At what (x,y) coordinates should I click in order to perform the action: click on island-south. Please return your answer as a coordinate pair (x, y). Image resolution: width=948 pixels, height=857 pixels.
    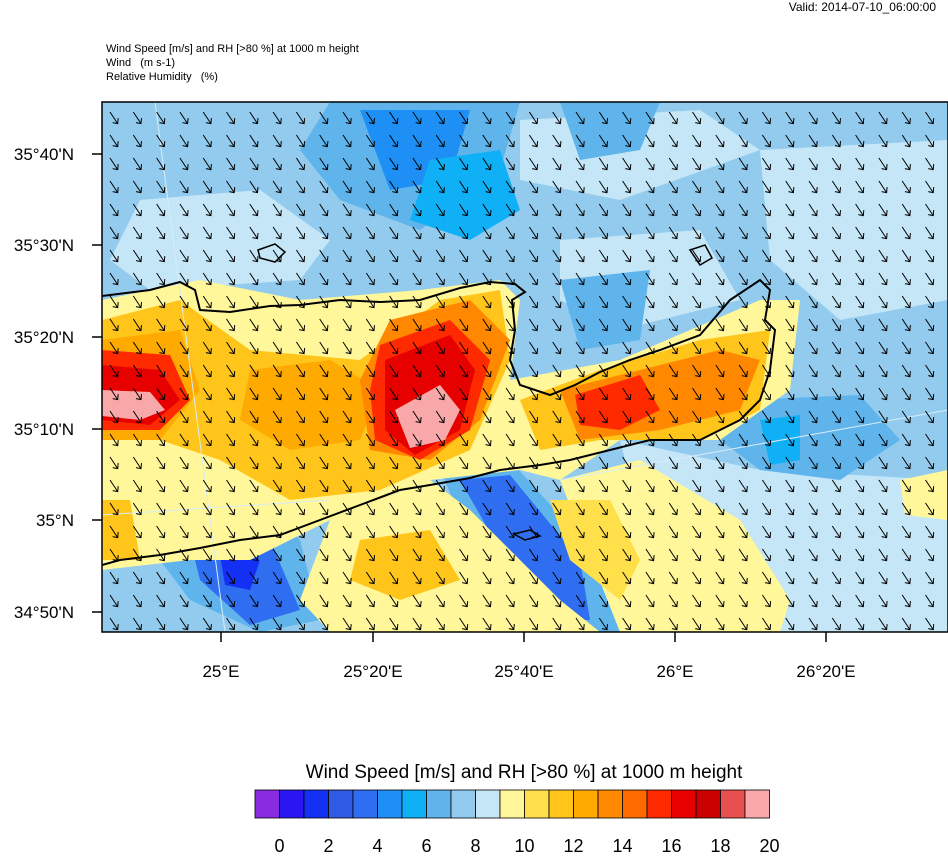
    Looking at the image, I should click on (526, 535).